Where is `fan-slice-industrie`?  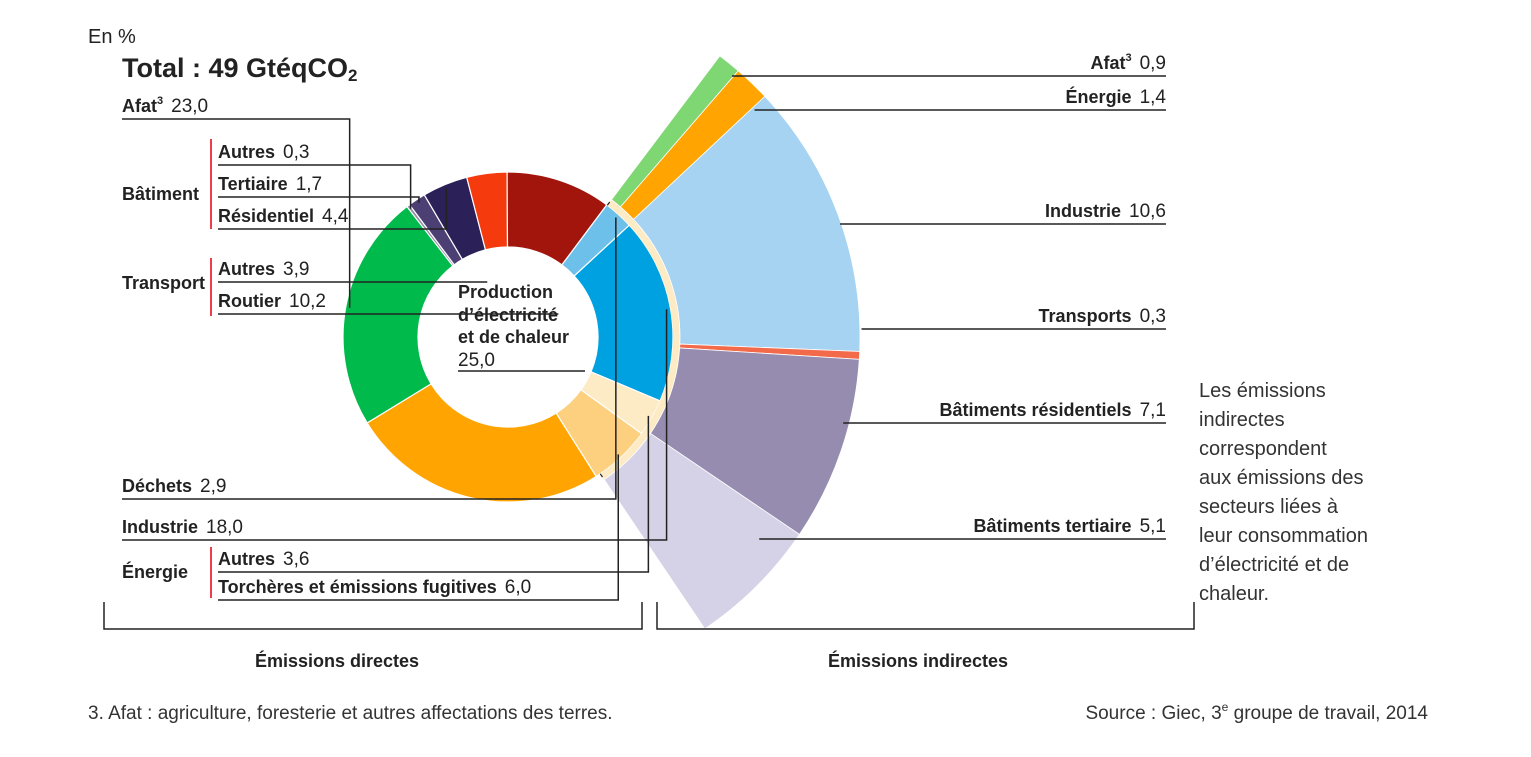 fan-slice-industrie is located at coordinates (746, 223).